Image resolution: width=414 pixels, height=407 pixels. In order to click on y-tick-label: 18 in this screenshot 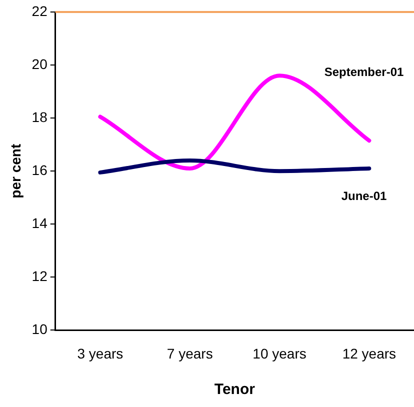, I will do `click(40, 116)`.